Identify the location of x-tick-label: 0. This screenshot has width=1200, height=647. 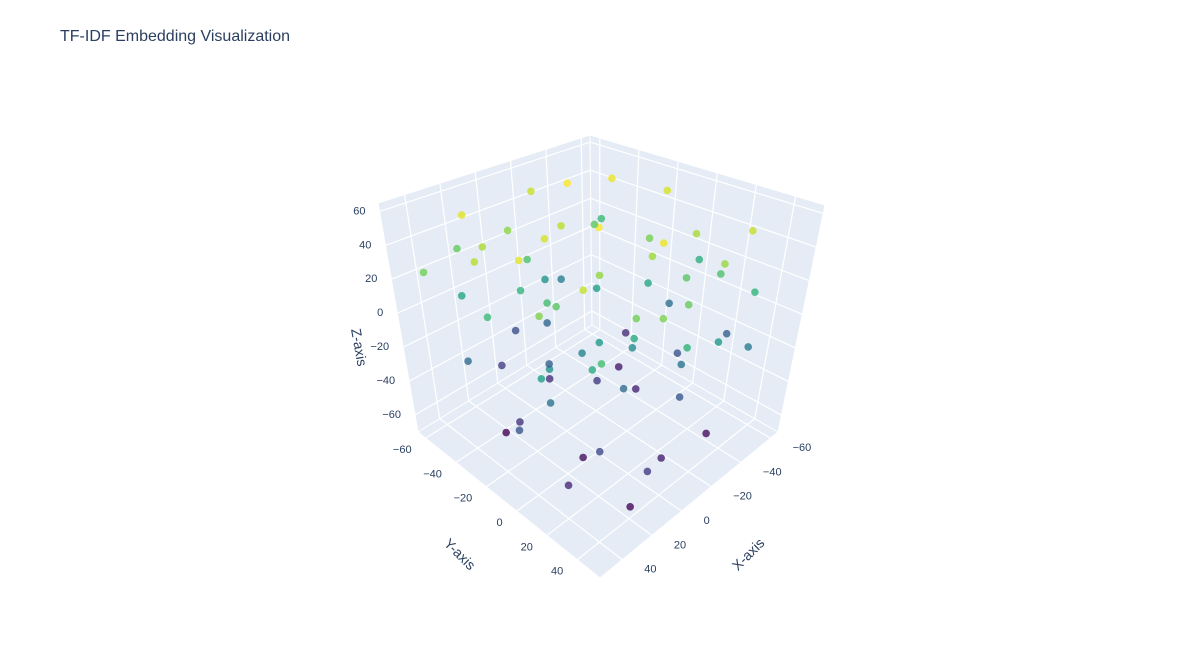
(707, 521).